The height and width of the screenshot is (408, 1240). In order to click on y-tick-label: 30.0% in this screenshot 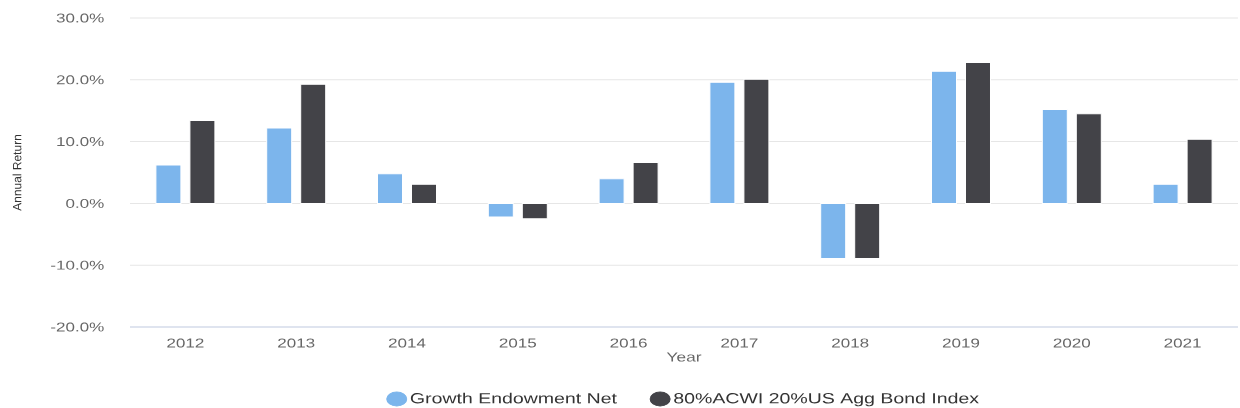, I will do `click(80, 18)`.